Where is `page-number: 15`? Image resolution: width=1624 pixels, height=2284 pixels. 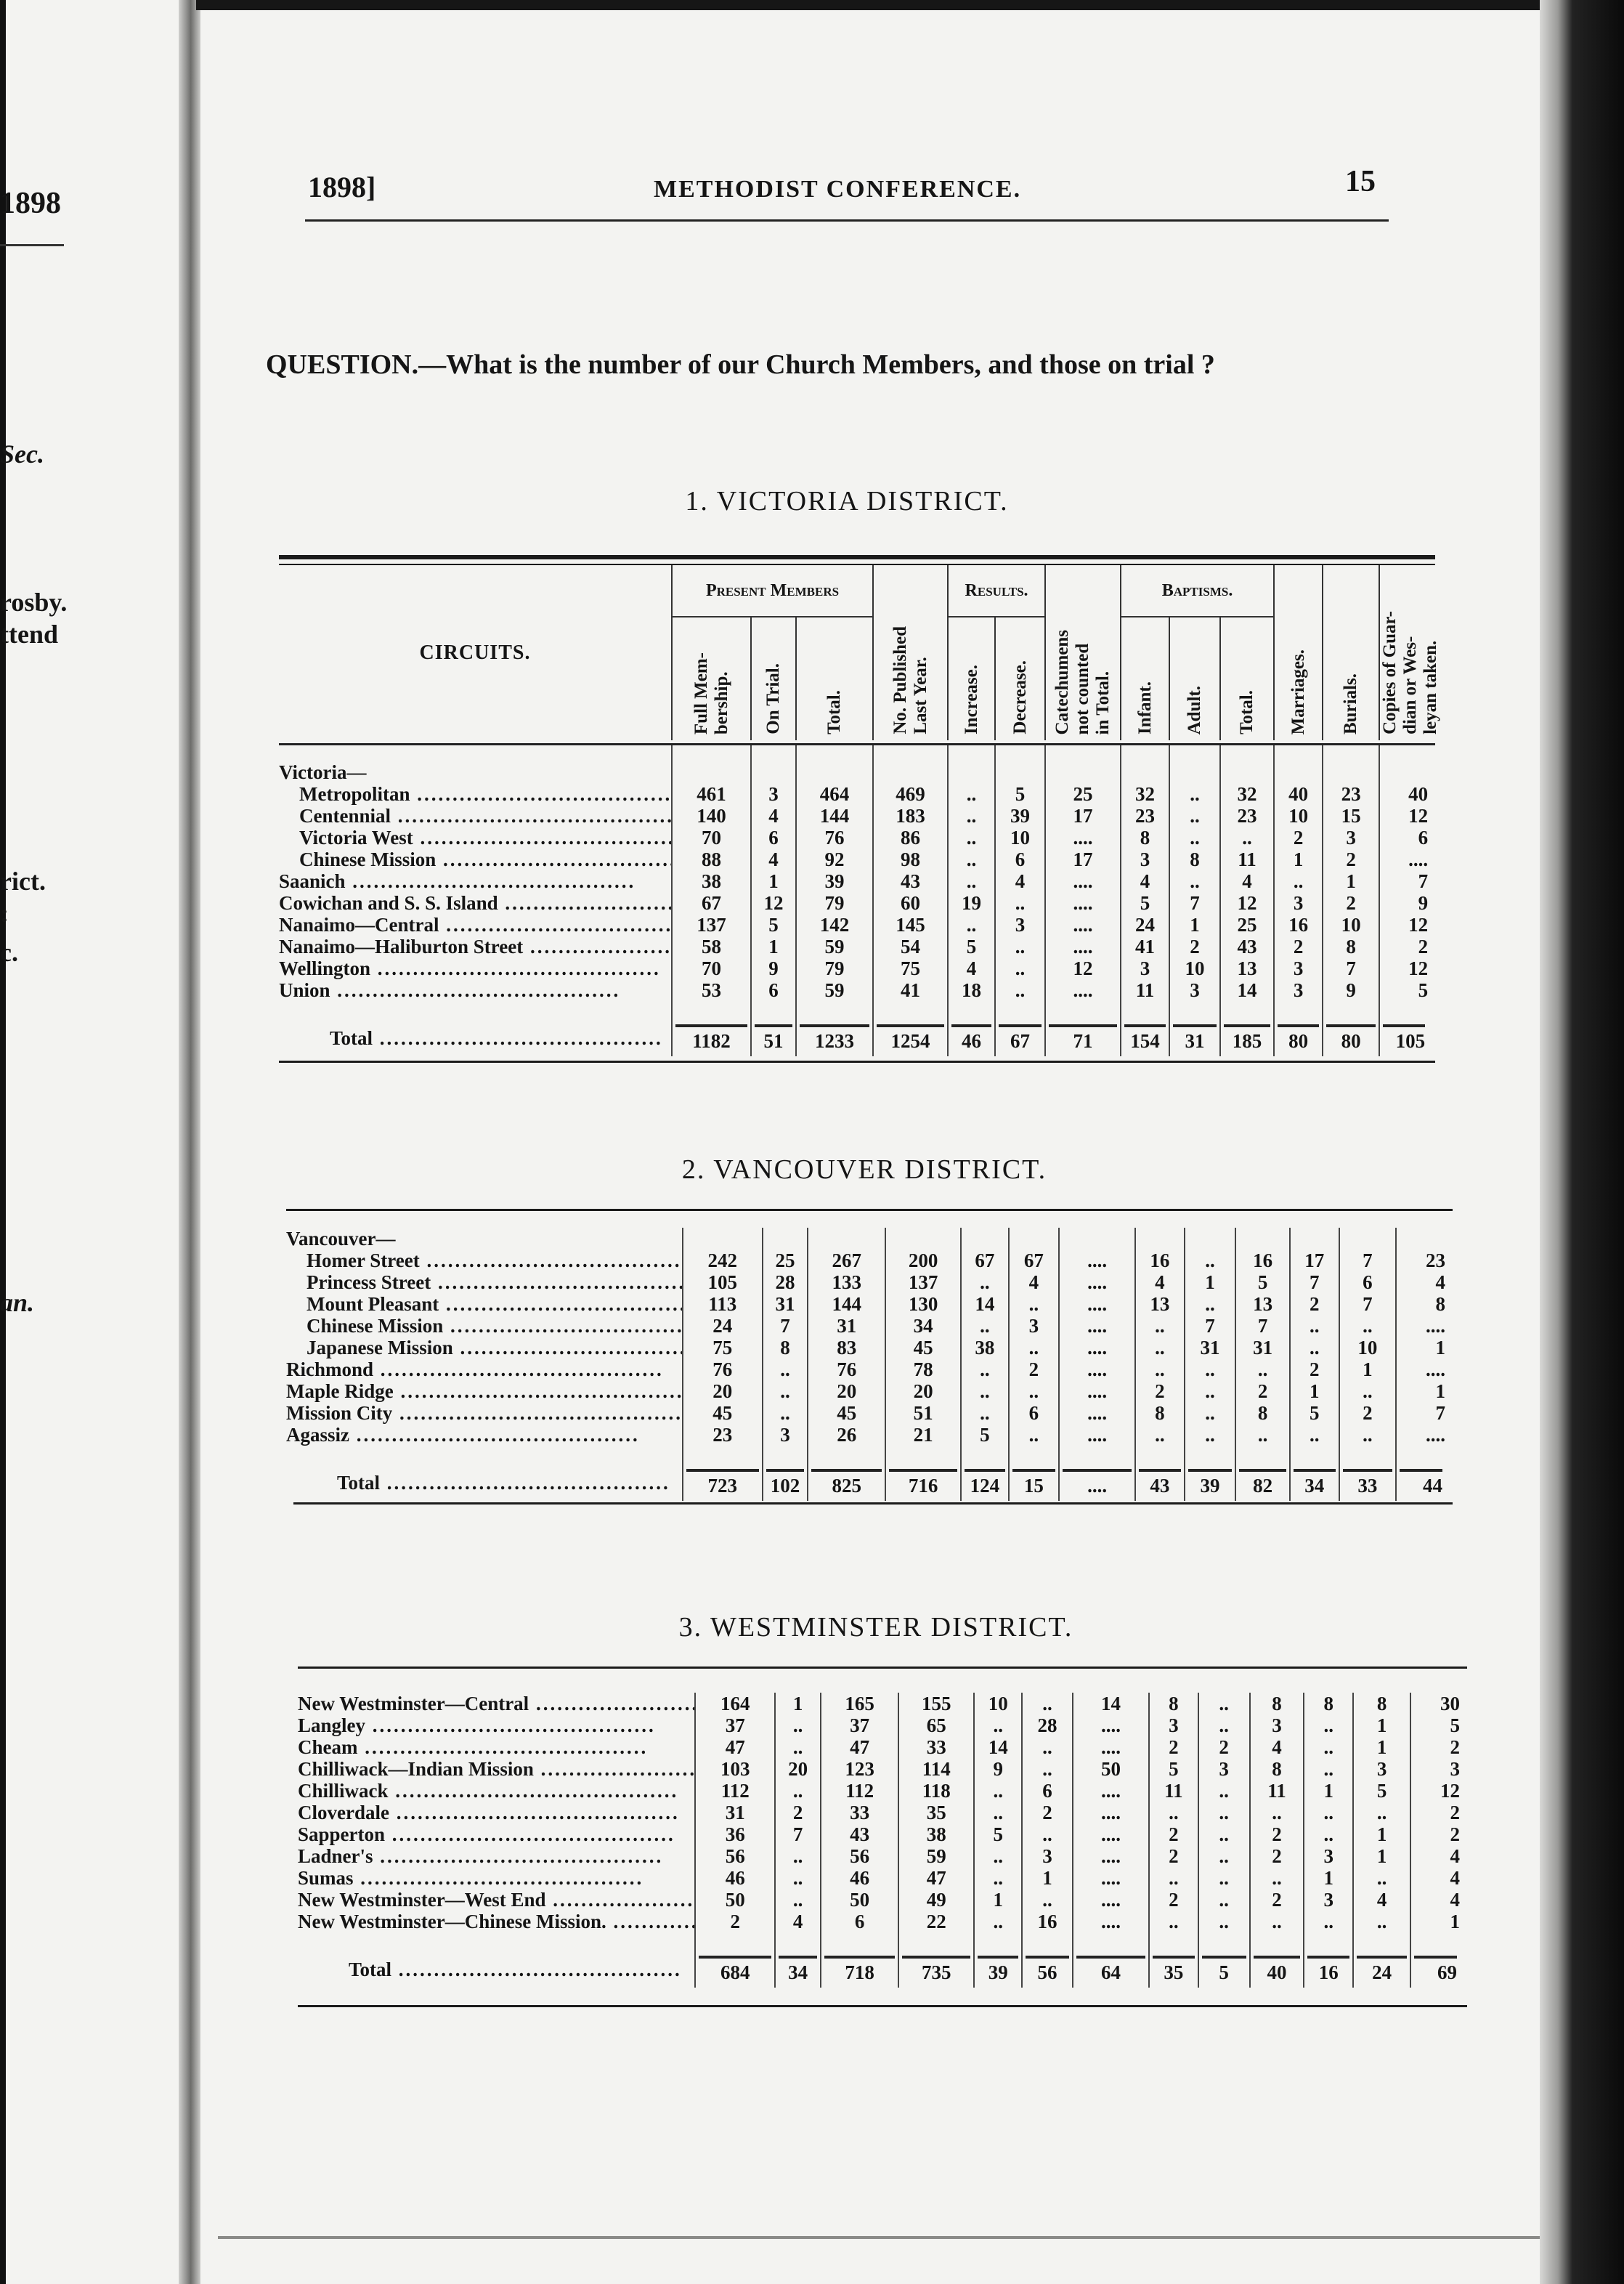
page-number: 15 is located at coordinates (1360, 181).